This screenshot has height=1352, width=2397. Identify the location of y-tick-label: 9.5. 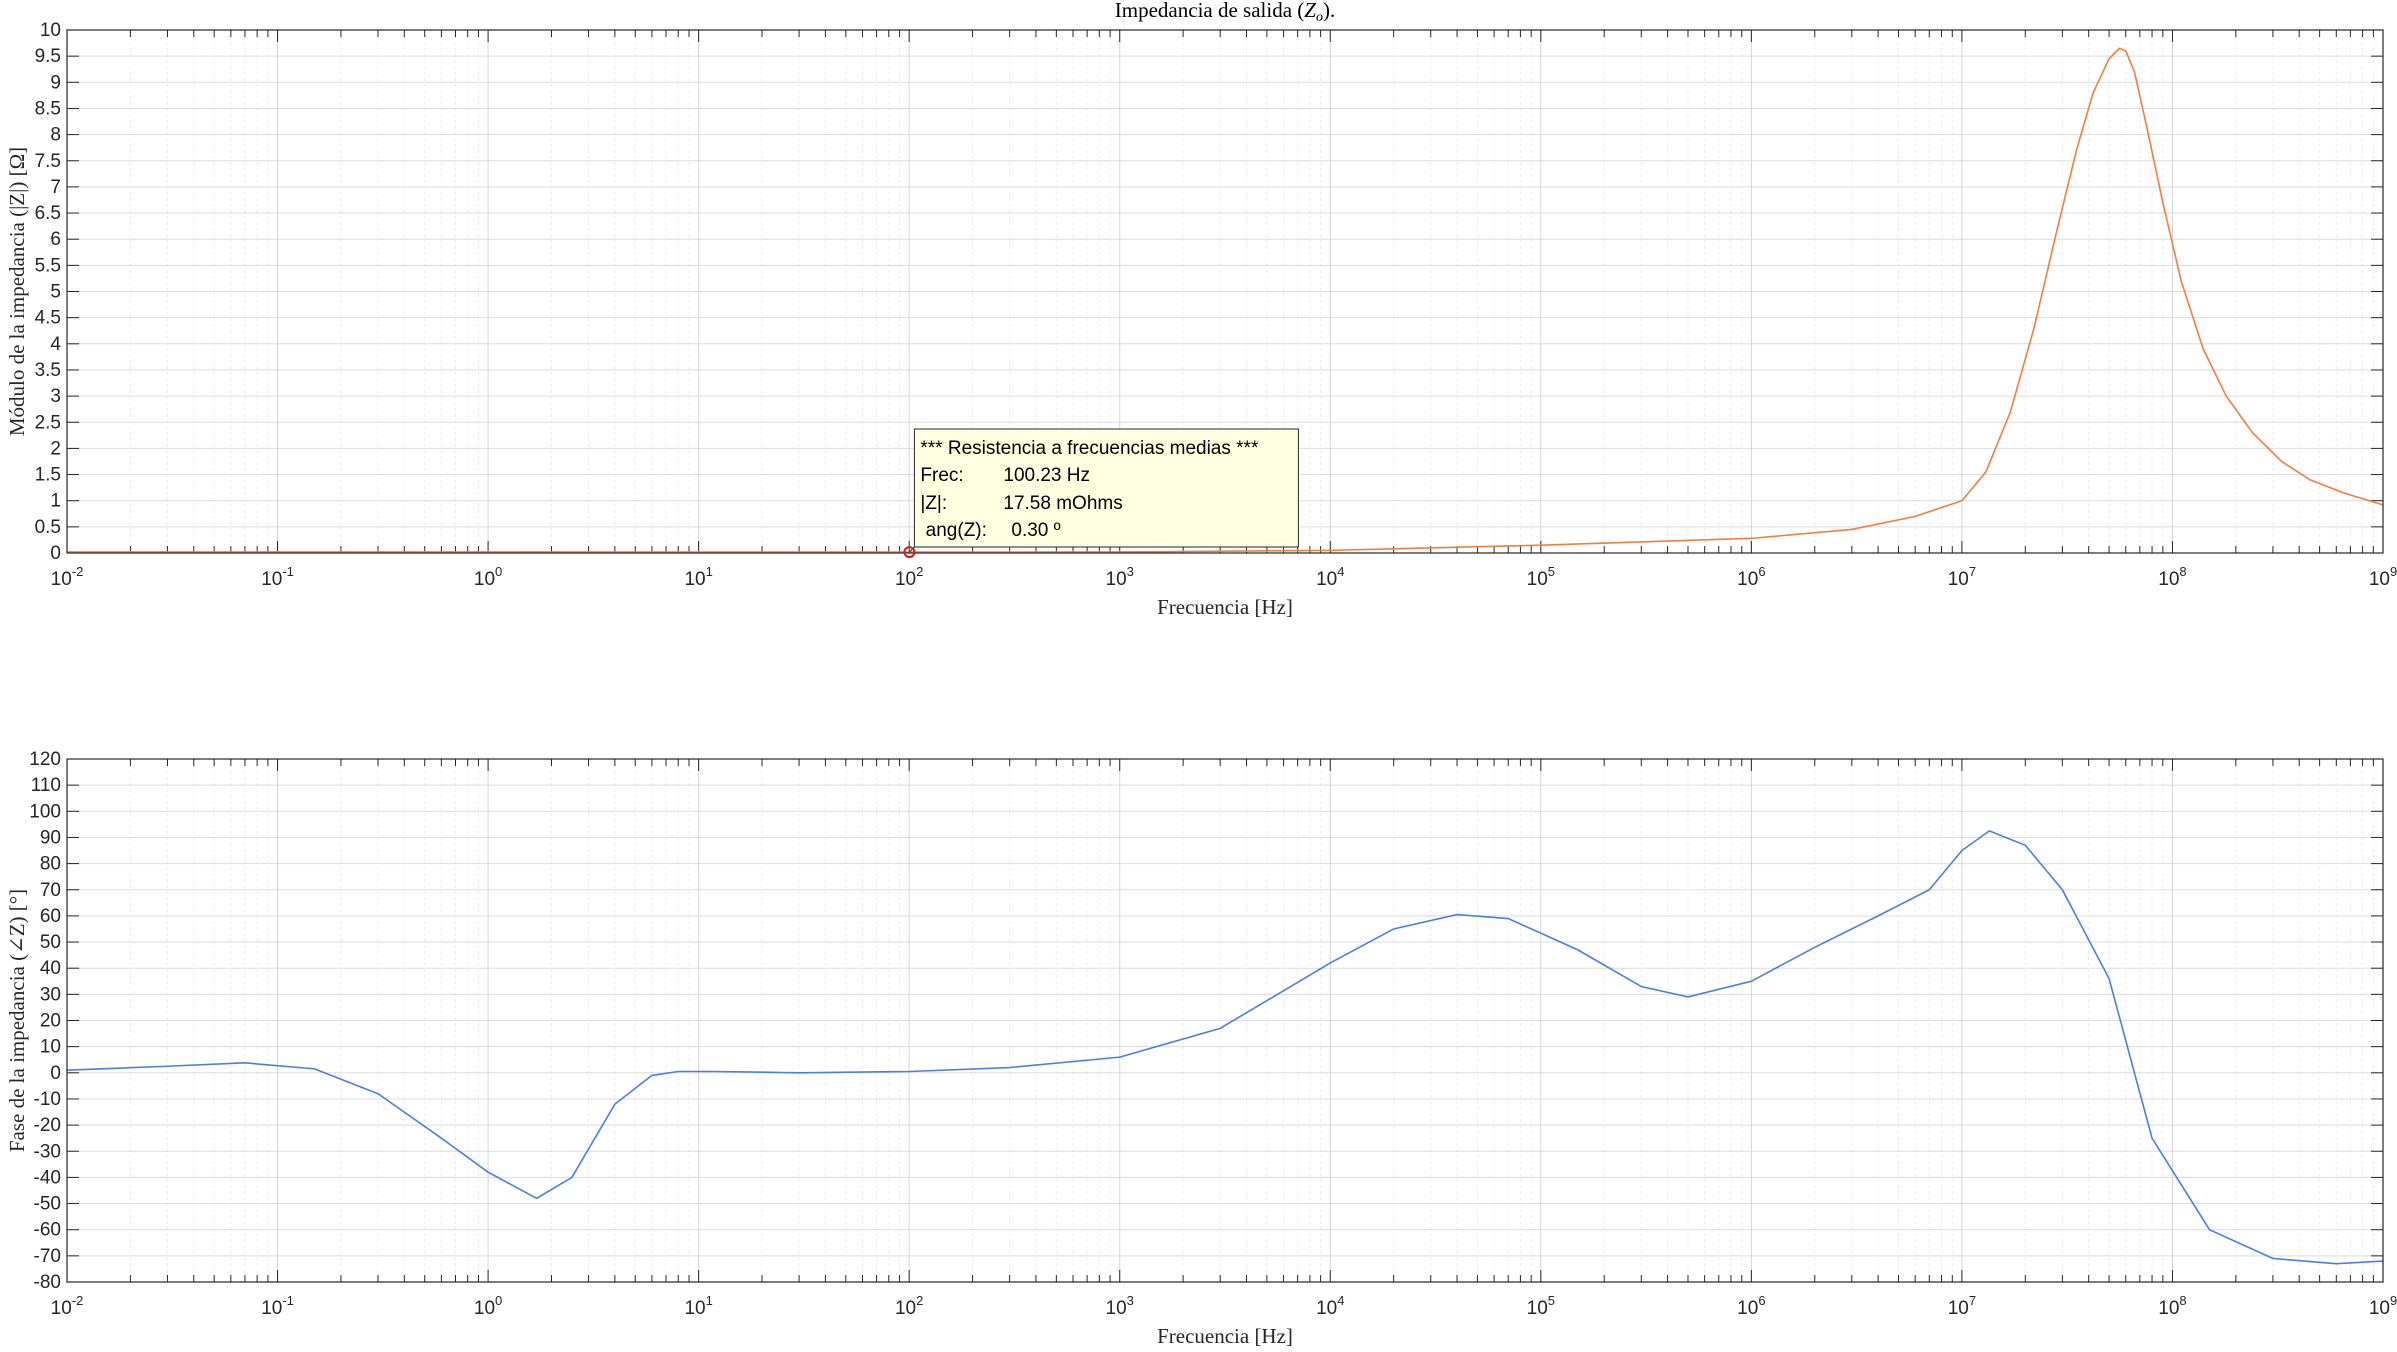
(48, 56).